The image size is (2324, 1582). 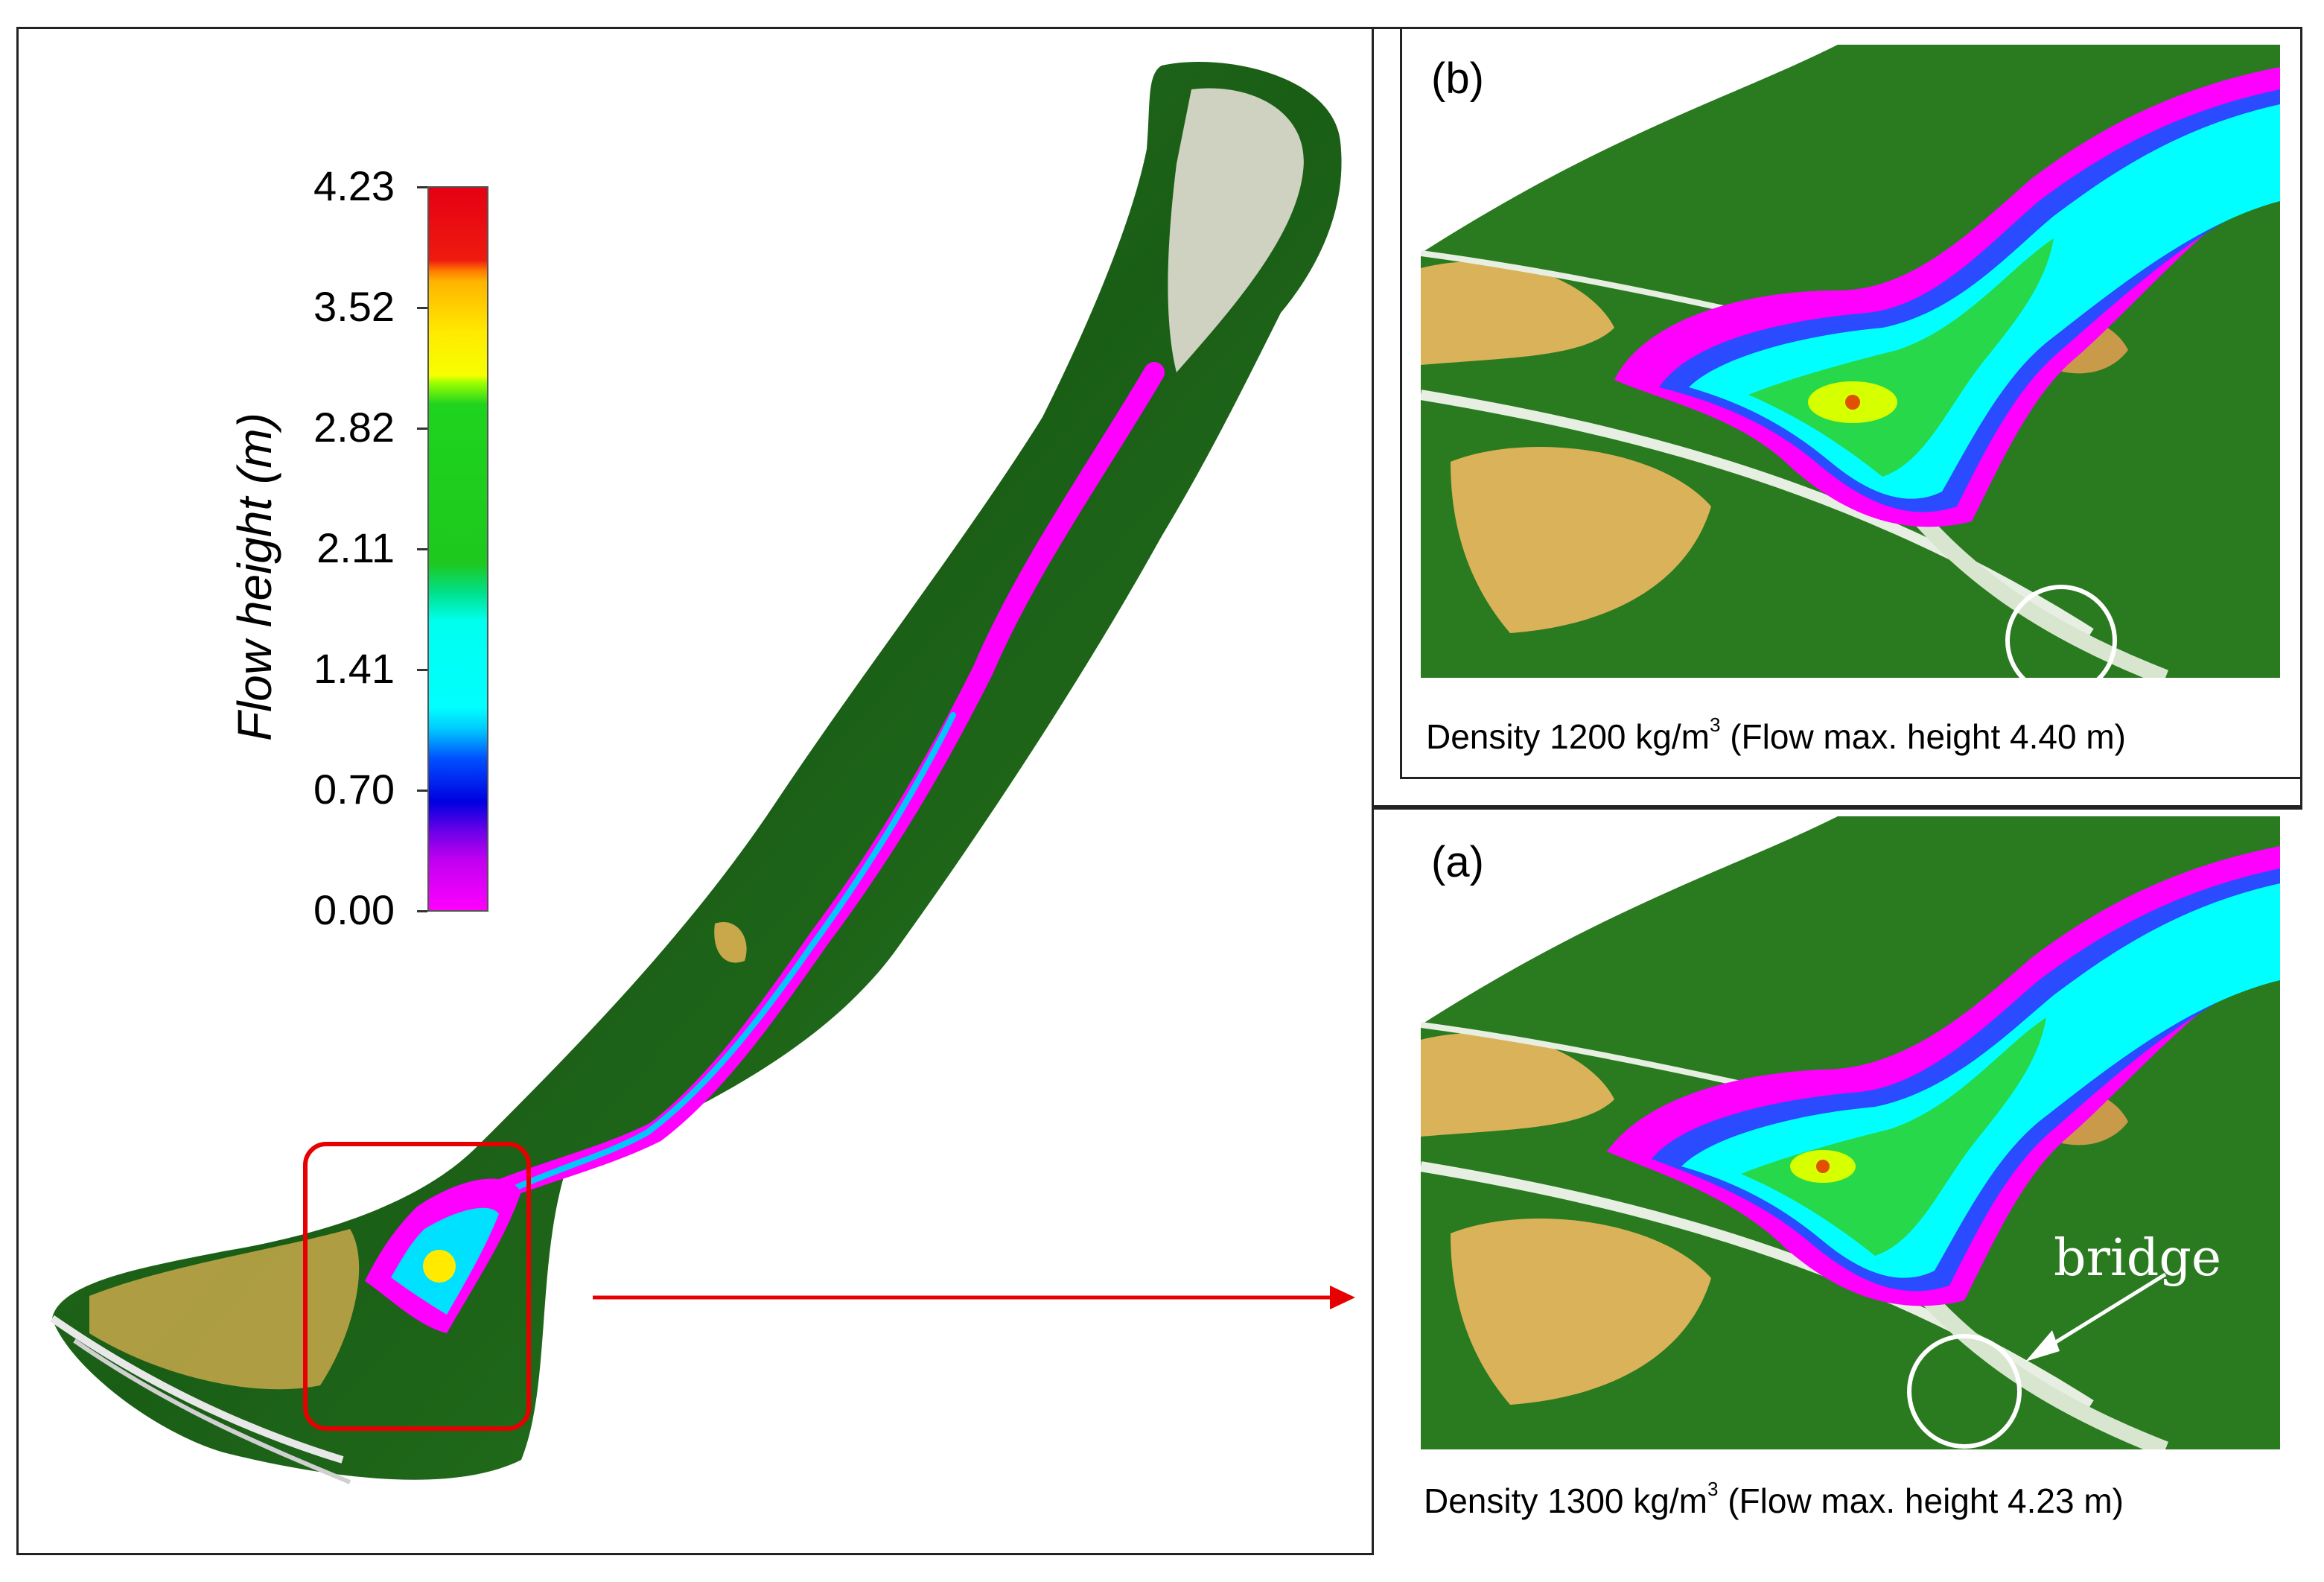 What do you see at coordinates (1850, 361) in the screenshot?
I see `inset-b-map` at bounding box center [1850, 361].